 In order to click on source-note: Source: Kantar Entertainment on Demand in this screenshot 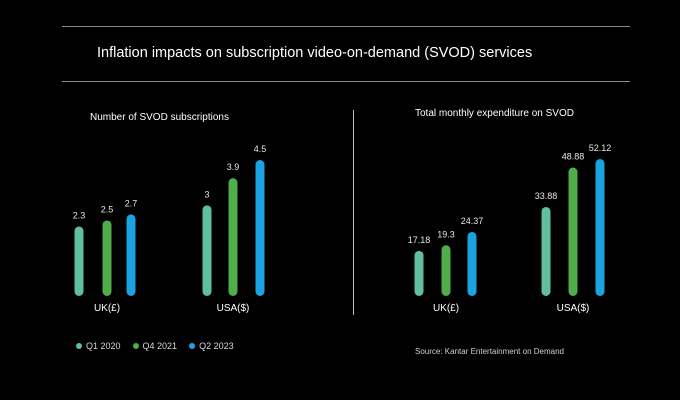, I will do `click(489, 351)`.